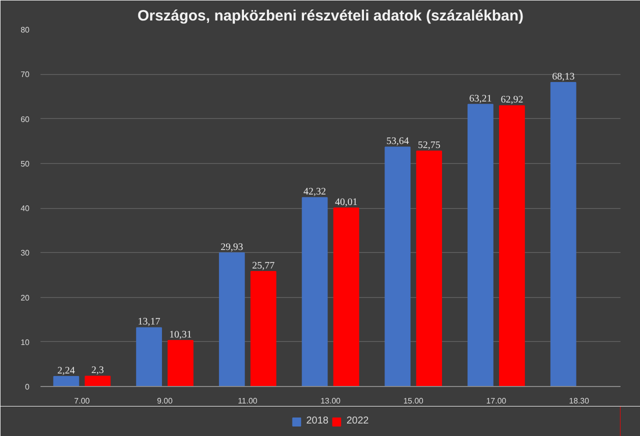 Image resolution: width=640 pixels, height=436 pixels. Describe the element at coordinates (331, 16) in the screenshot. I see `chart-title: Országos, napközbeni részvételi adatok (százalékban)` at that location.